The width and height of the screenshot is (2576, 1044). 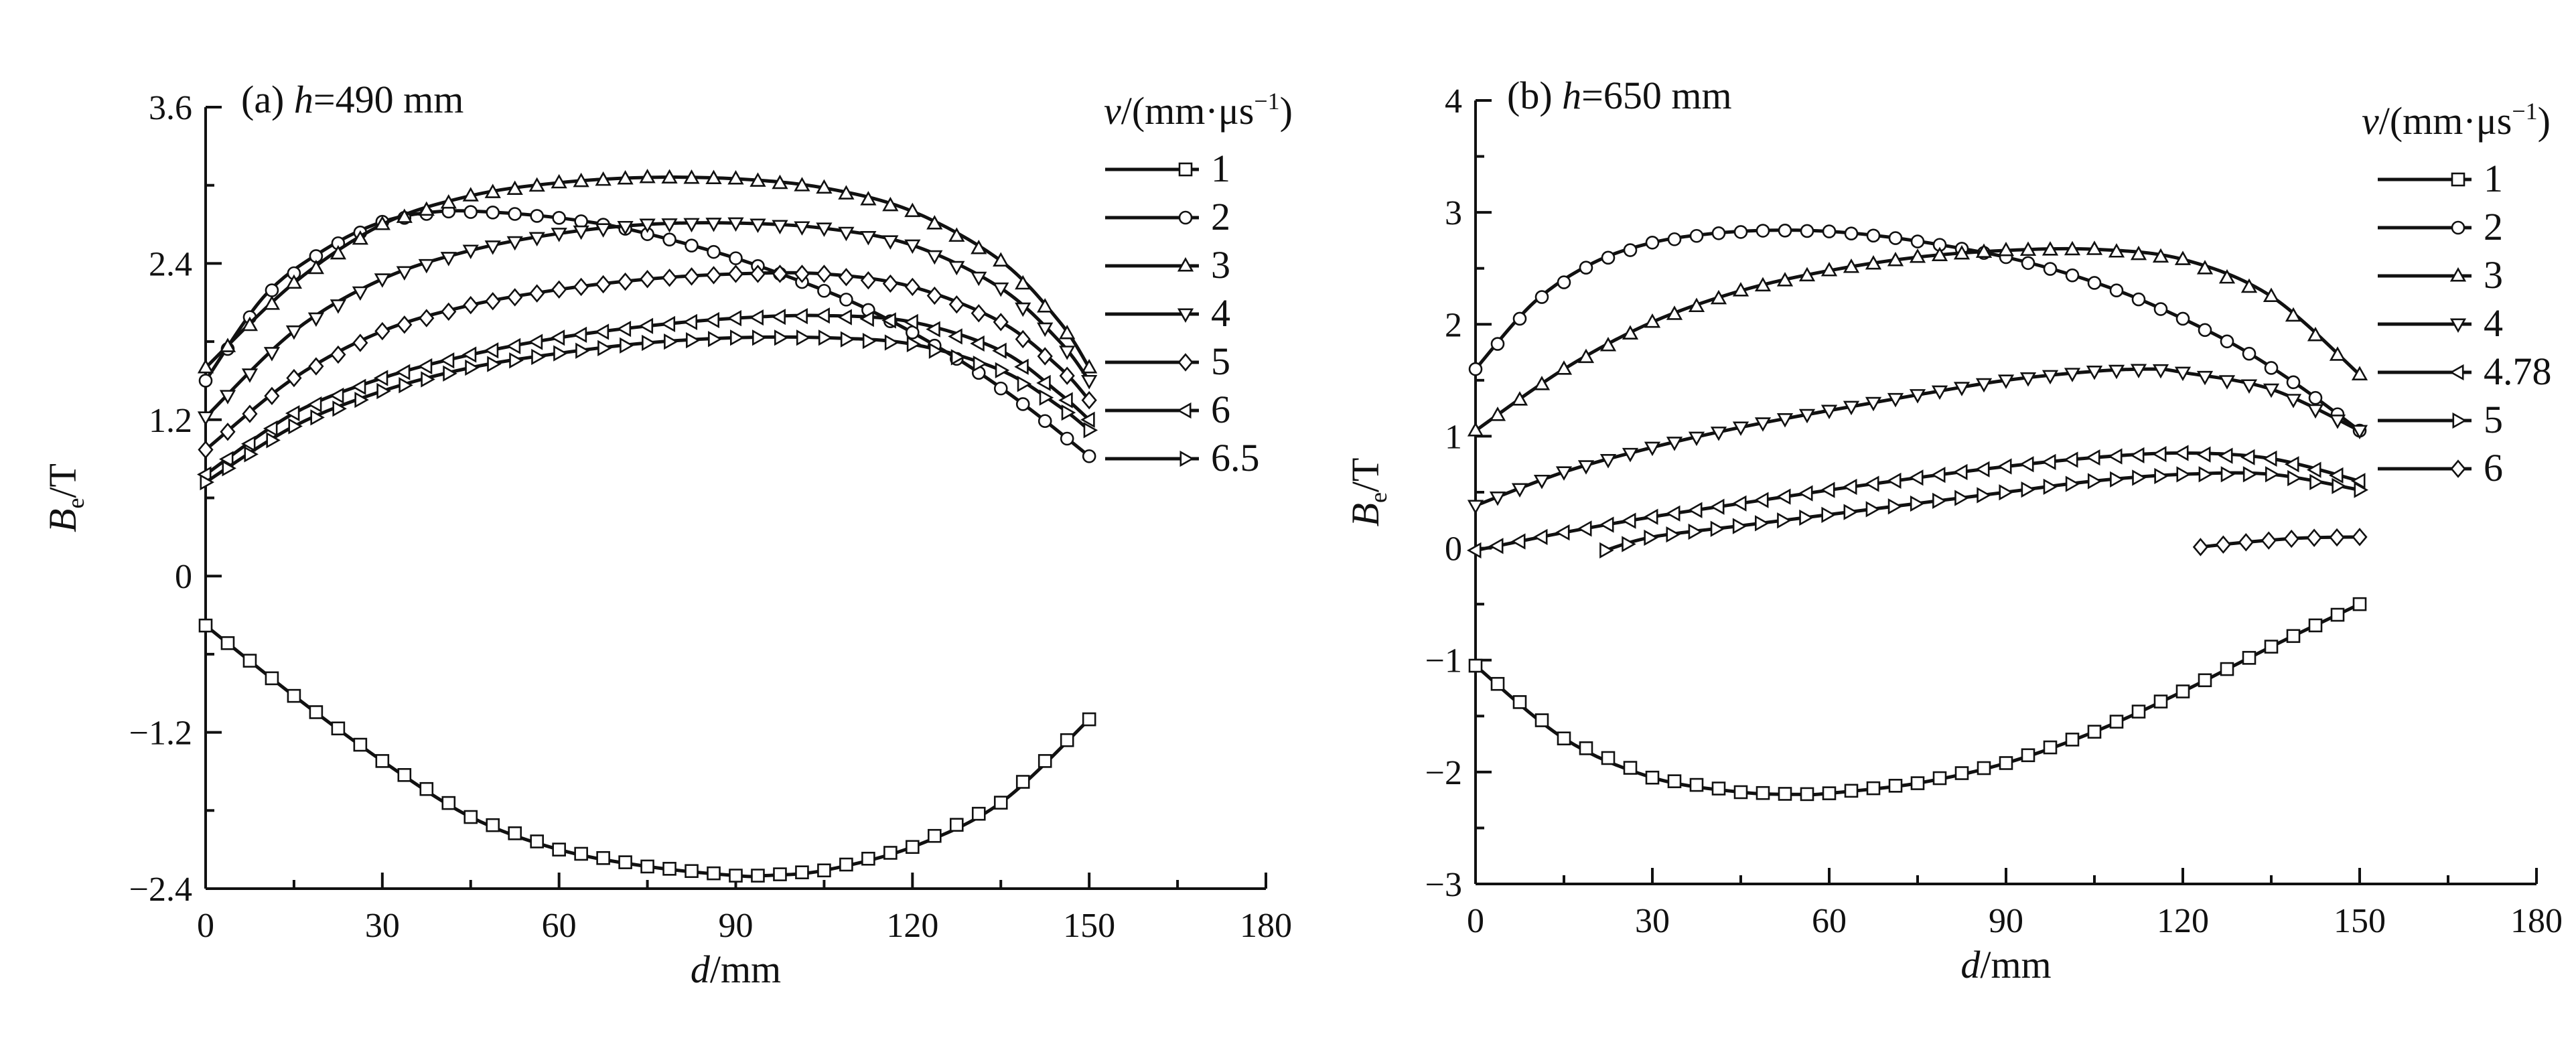 What do you see at coordinates (1453, 549) in the screenshot?
I see `y-tick-label: 0` at bounding box center [1453, 549].